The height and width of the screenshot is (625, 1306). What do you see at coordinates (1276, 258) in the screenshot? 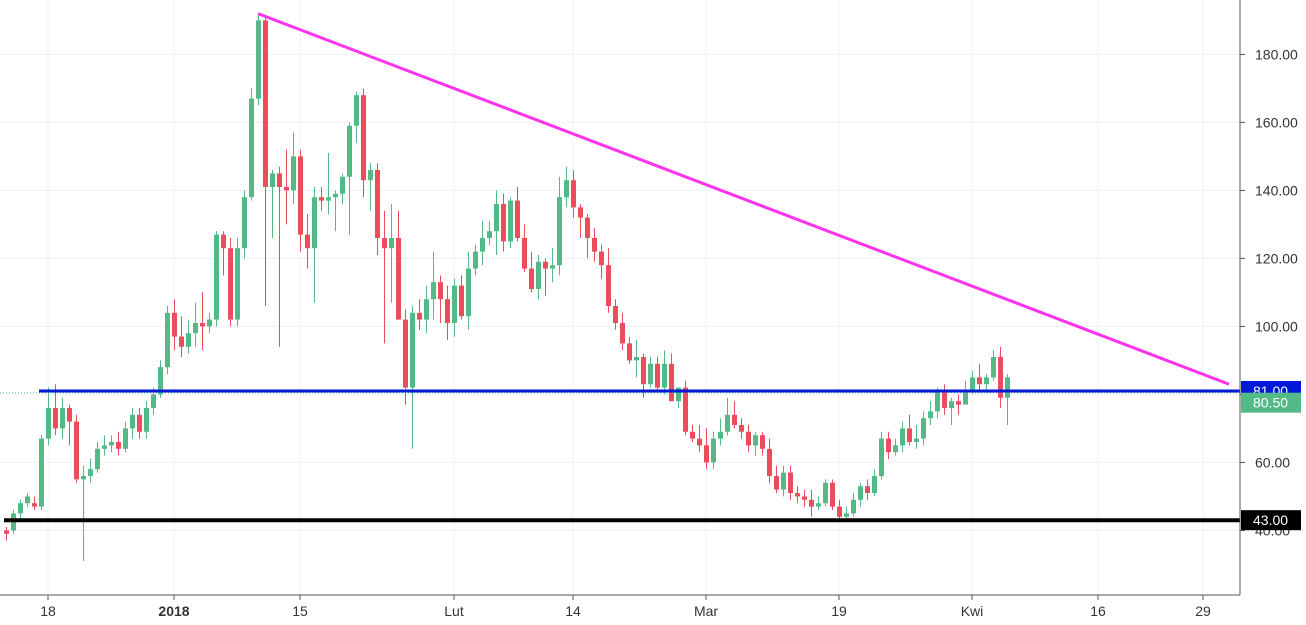
I see `y-tick-label: 120.00` at bounding box center [1276, 258].